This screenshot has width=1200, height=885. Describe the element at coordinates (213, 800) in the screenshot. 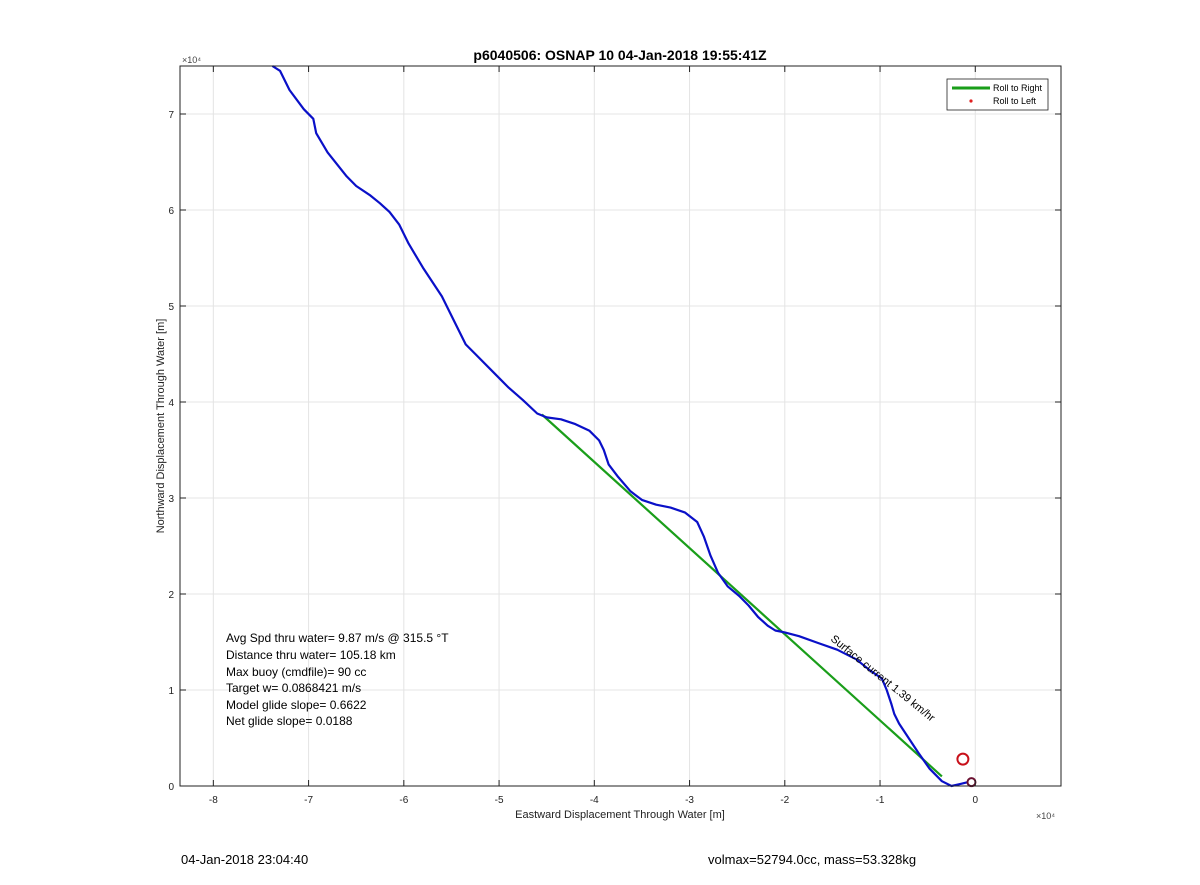

I see `x-tick-label-0: -8` at that location.